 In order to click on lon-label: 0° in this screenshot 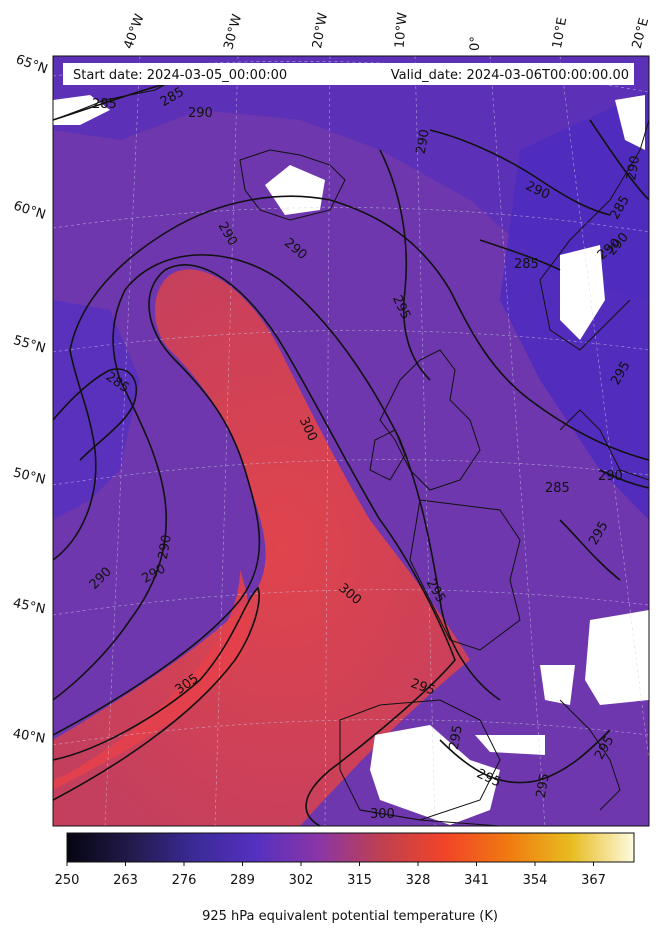, I will do `click(476, 43)`.